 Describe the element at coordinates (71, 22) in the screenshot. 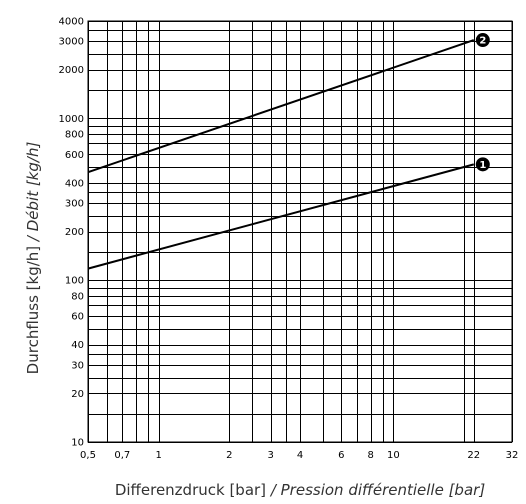

I see `y-tick-label: 4000` at that location.